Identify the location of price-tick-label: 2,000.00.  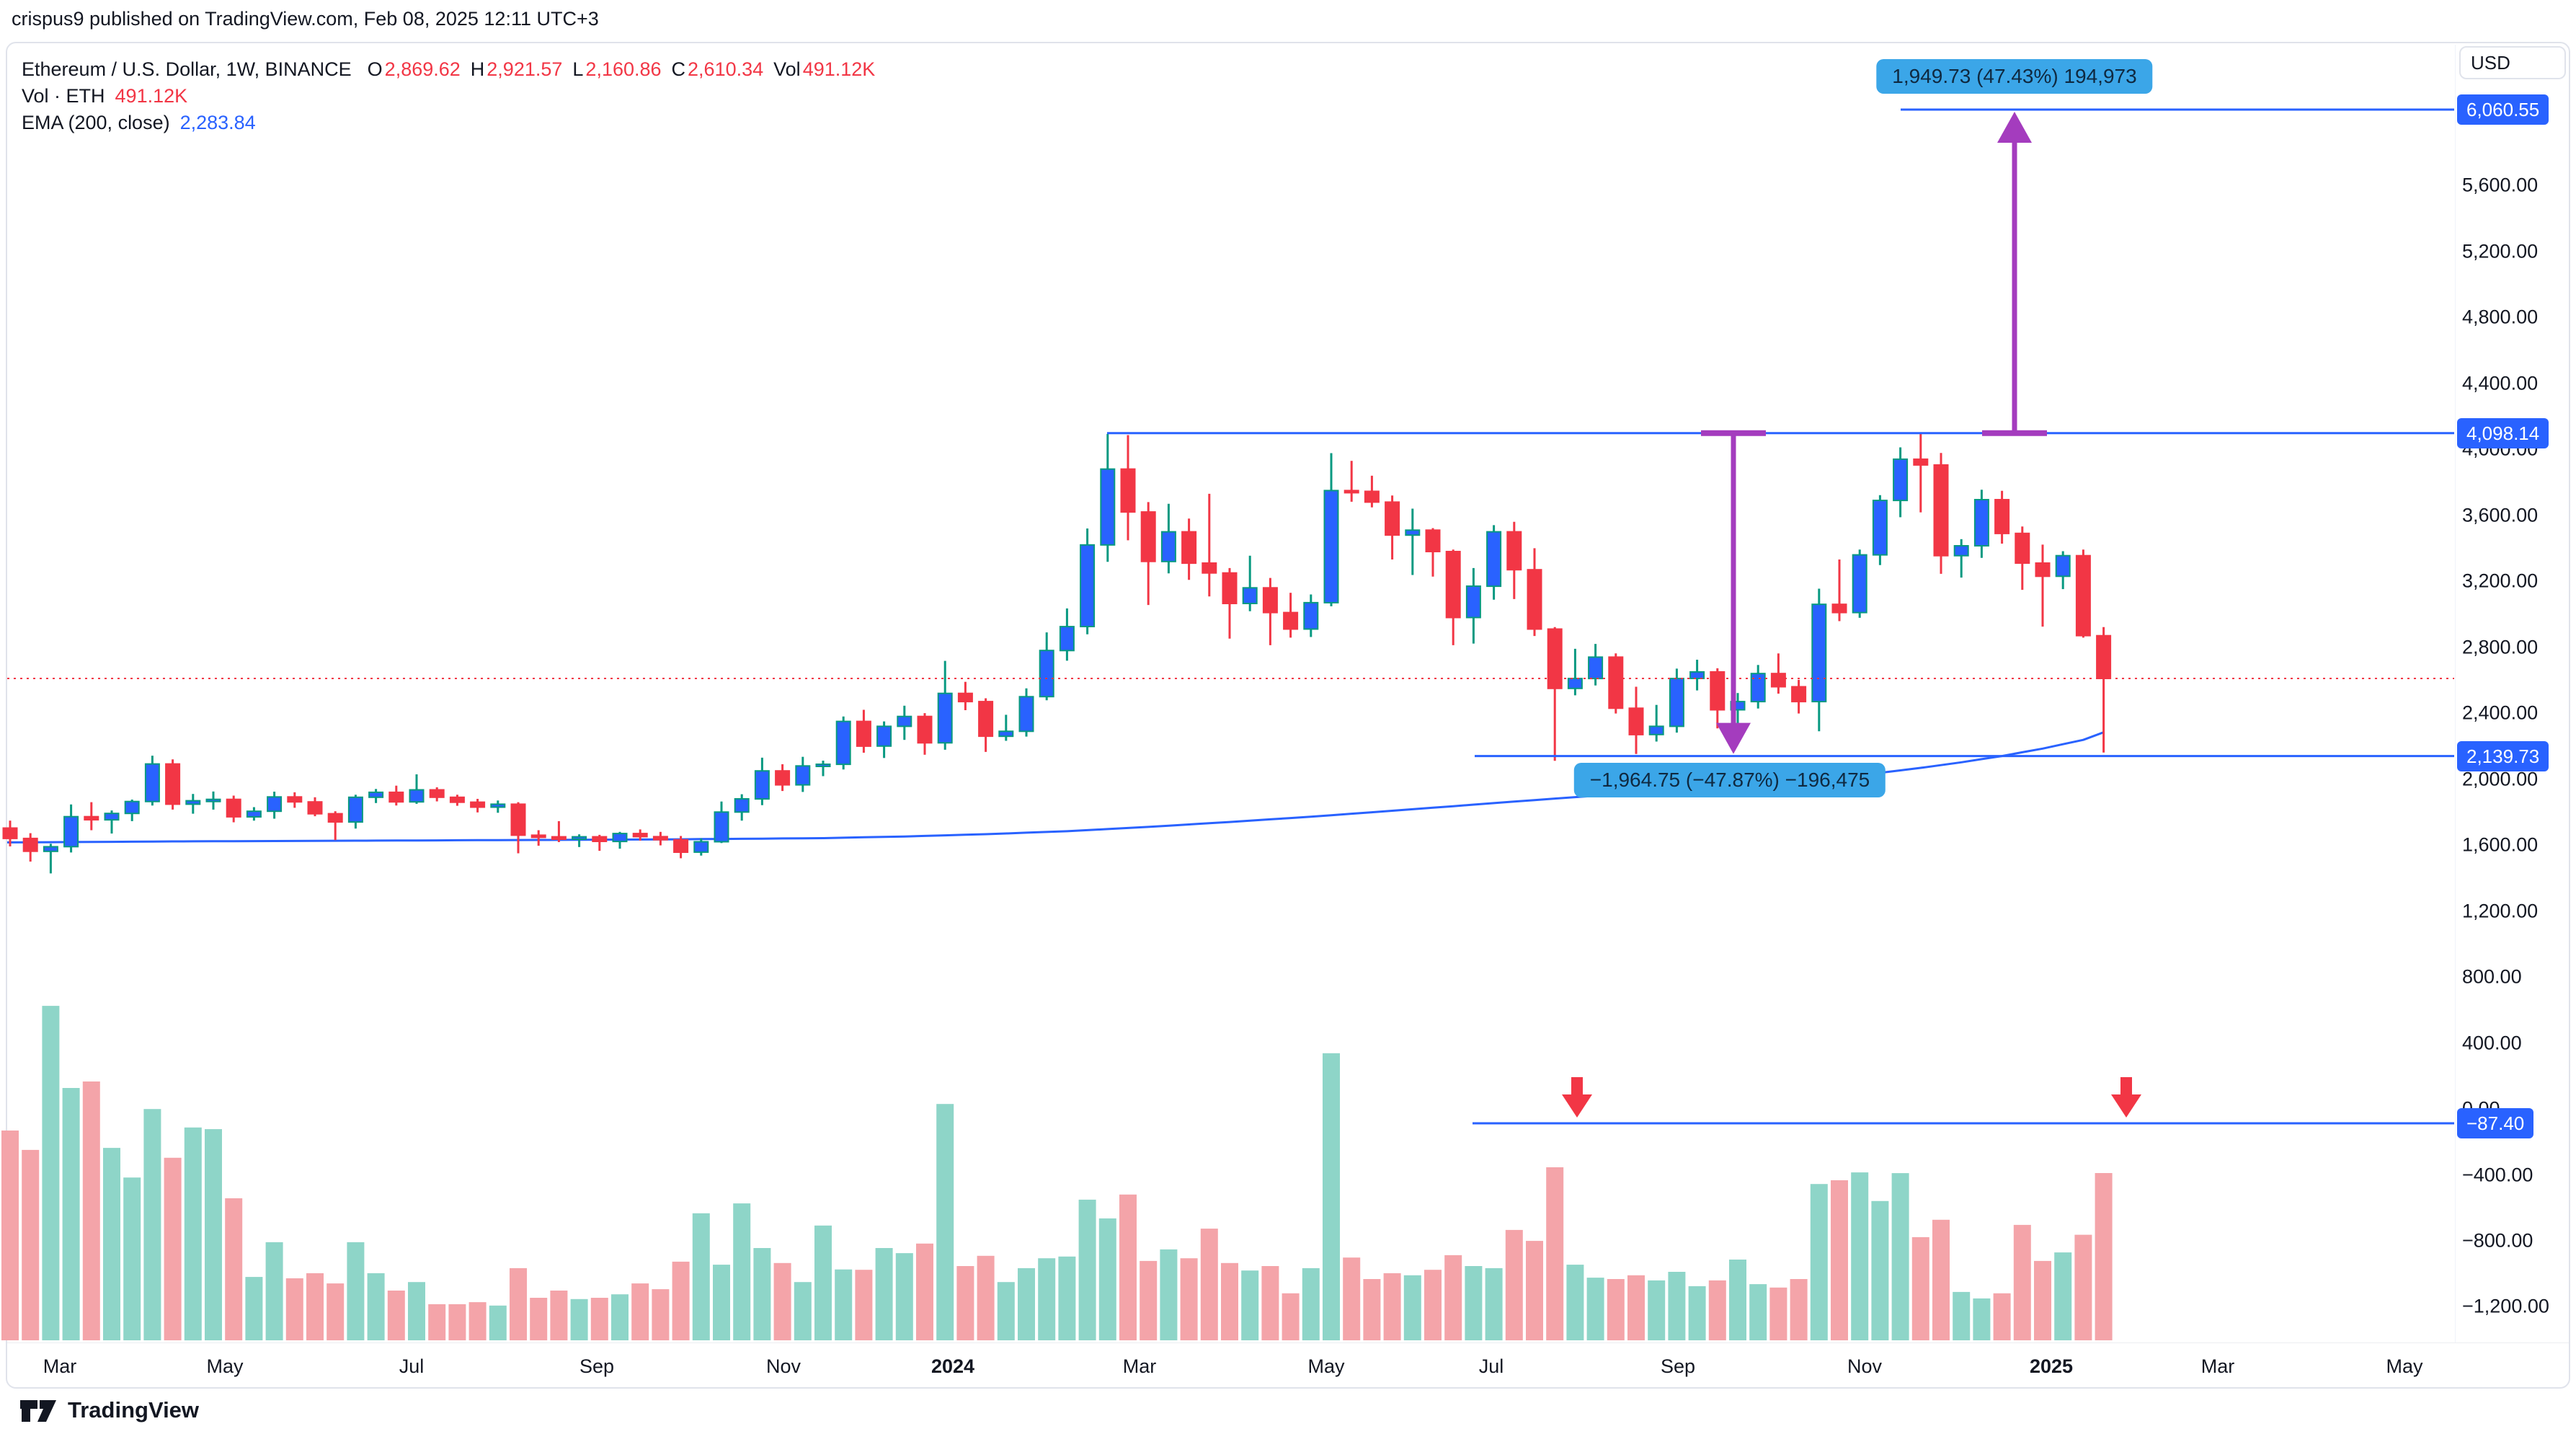
(2500, 779).